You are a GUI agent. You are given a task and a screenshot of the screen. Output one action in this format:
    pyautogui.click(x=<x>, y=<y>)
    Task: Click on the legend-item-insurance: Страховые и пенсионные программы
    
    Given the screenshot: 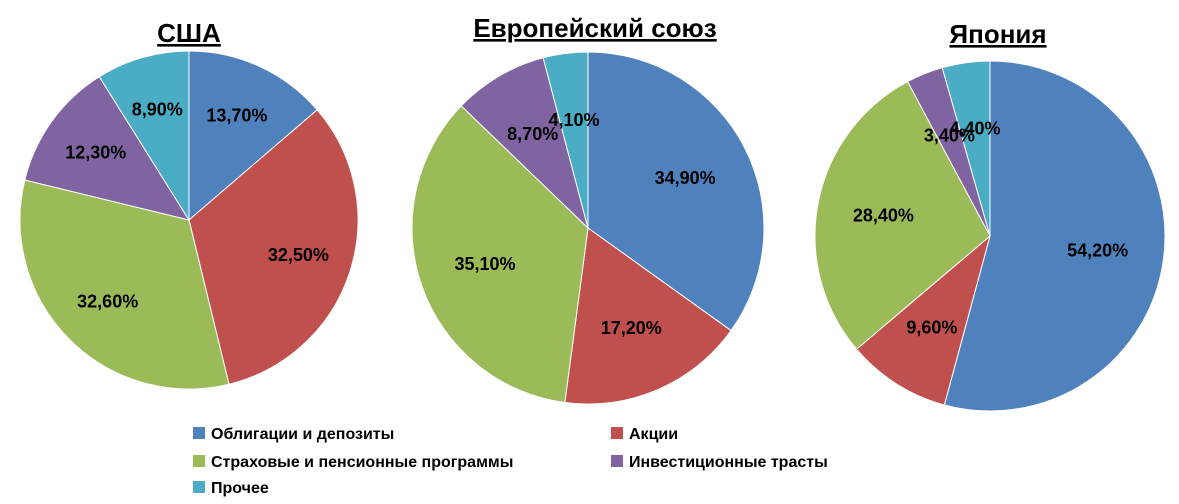 What is the action you would take?
    pyautogui.click(x=353, y=462)
    